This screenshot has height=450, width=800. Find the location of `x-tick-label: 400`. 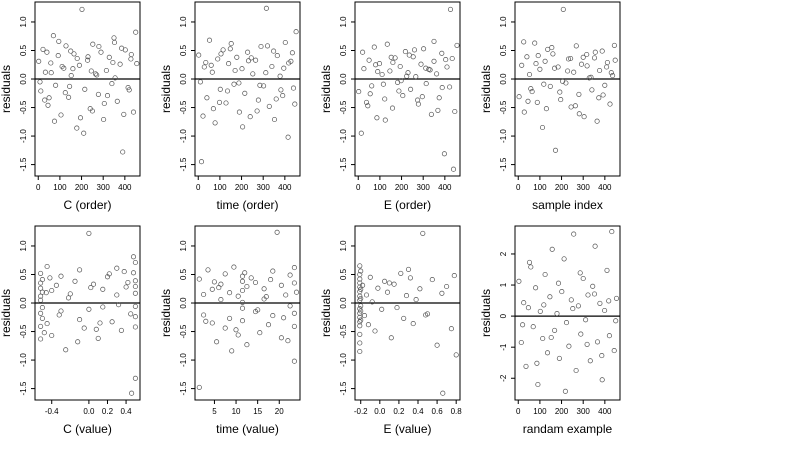

x-tick-label: 400 is located at coordinates (605, 187).